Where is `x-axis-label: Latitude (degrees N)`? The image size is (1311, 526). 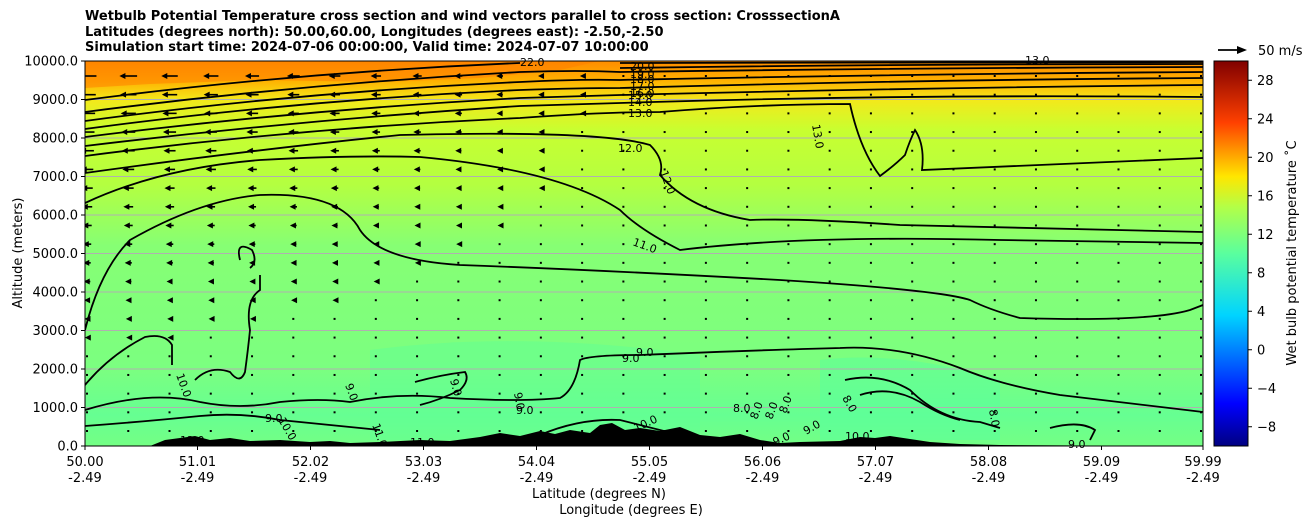
x-axis-label: Latitude (degrees N) is located at coordinates (599, 494).